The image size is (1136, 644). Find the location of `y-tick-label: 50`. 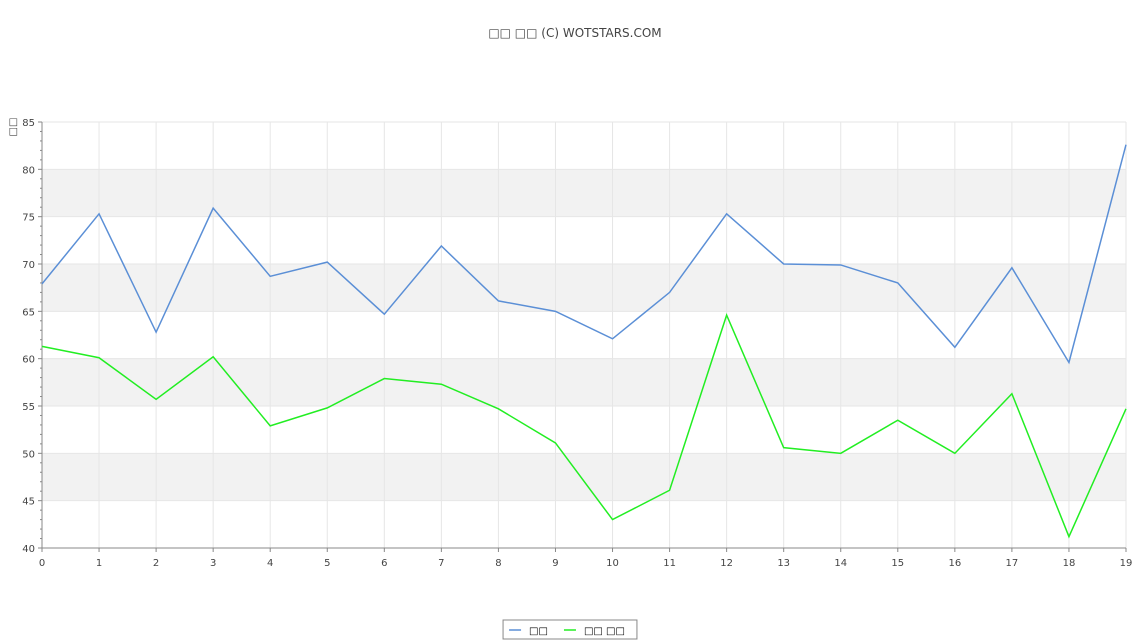

y-tick-label: 50 is located at coordinates (28, 454).